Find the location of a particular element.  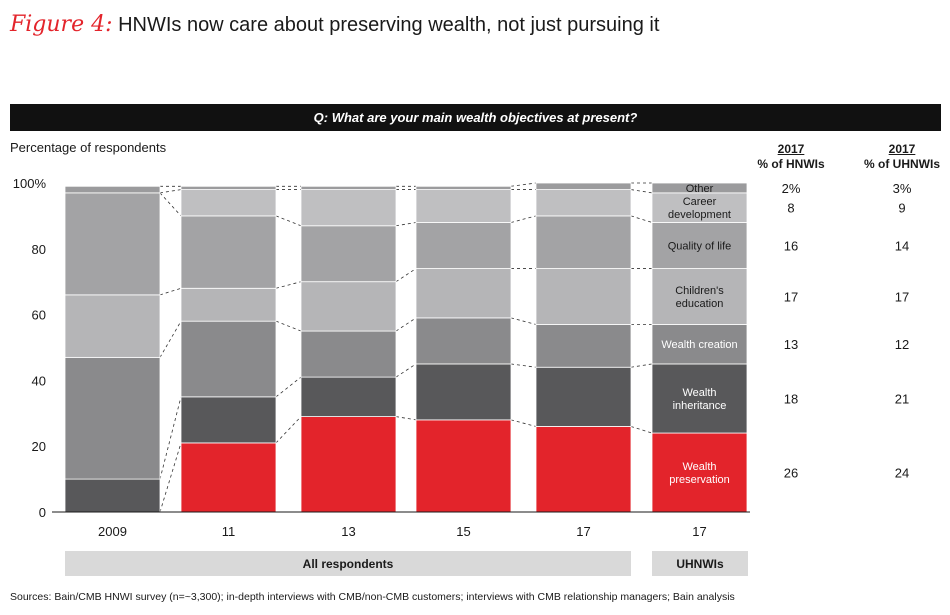

y-tick-label: 40 is located at coordinates (39, 380).